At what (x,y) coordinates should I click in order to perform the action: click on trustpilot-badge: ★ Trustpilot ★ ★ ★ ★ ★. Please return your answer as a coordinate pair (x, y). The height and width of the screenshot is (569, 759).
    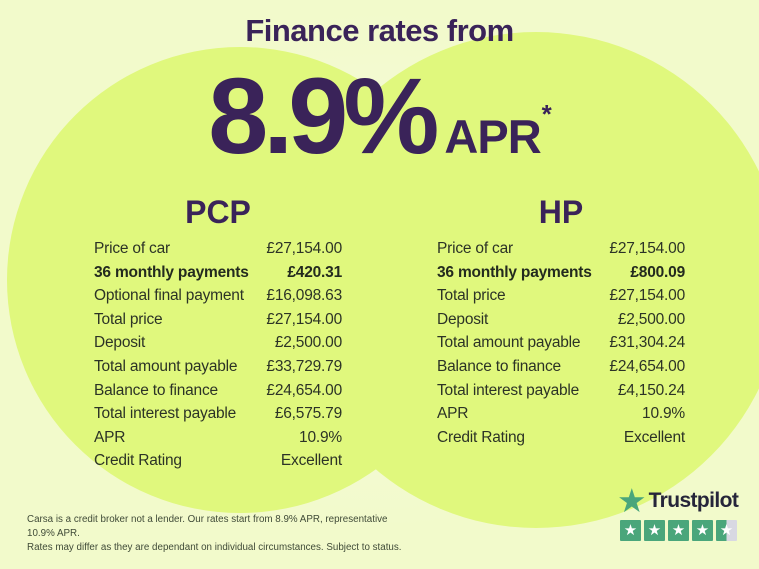
    Looking at the image, I should click on (679, 511).